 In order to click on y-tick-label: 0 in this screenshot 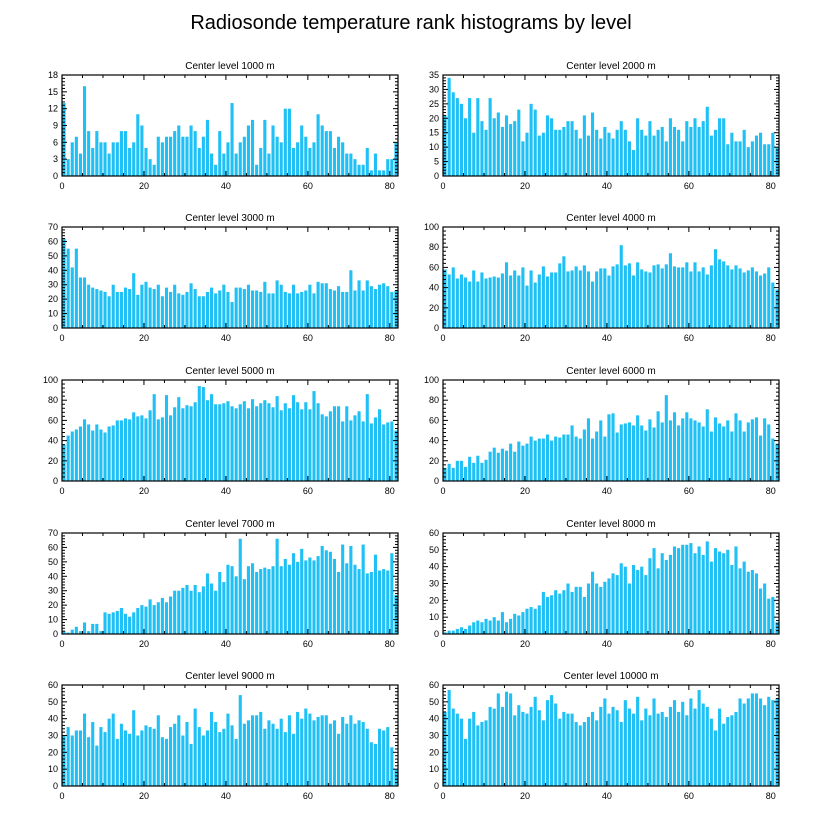, I will do `click(55, 481)`.